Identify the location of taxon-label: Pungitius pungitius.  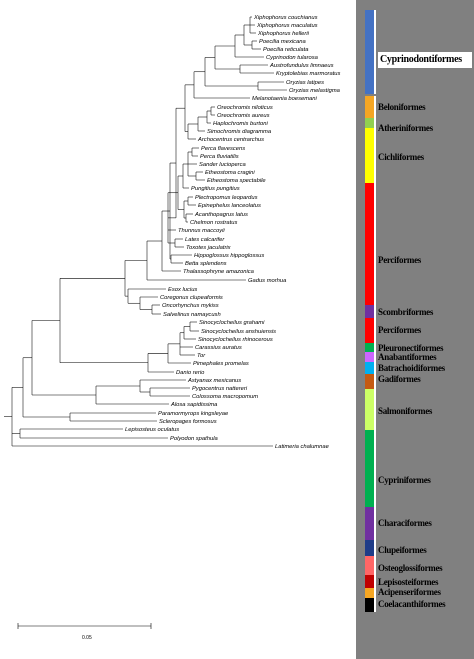
(215, 189).